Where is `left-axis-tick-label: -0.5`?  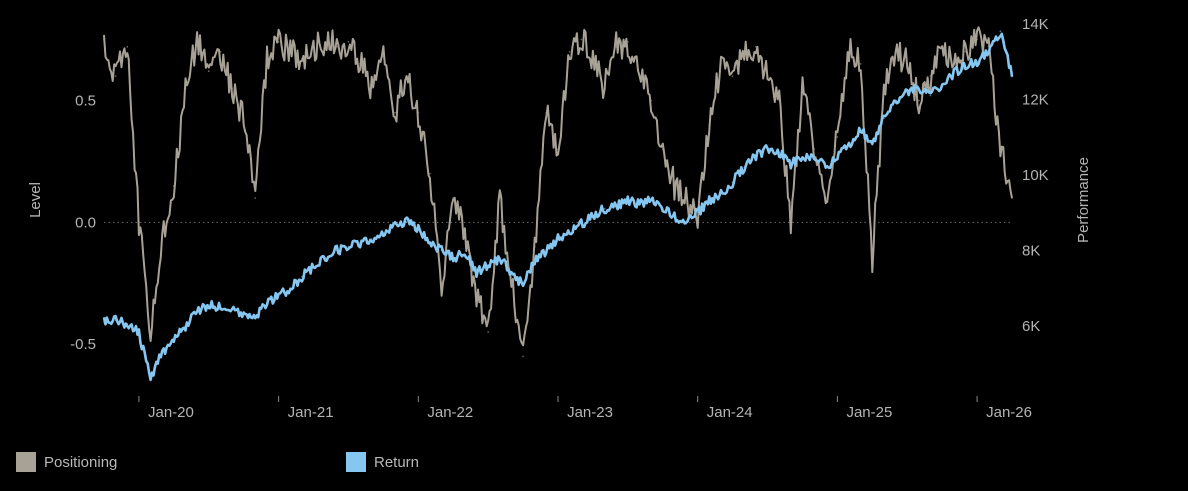
left-axis-tick-label: -0.5 is located at coordinates (83, 344).